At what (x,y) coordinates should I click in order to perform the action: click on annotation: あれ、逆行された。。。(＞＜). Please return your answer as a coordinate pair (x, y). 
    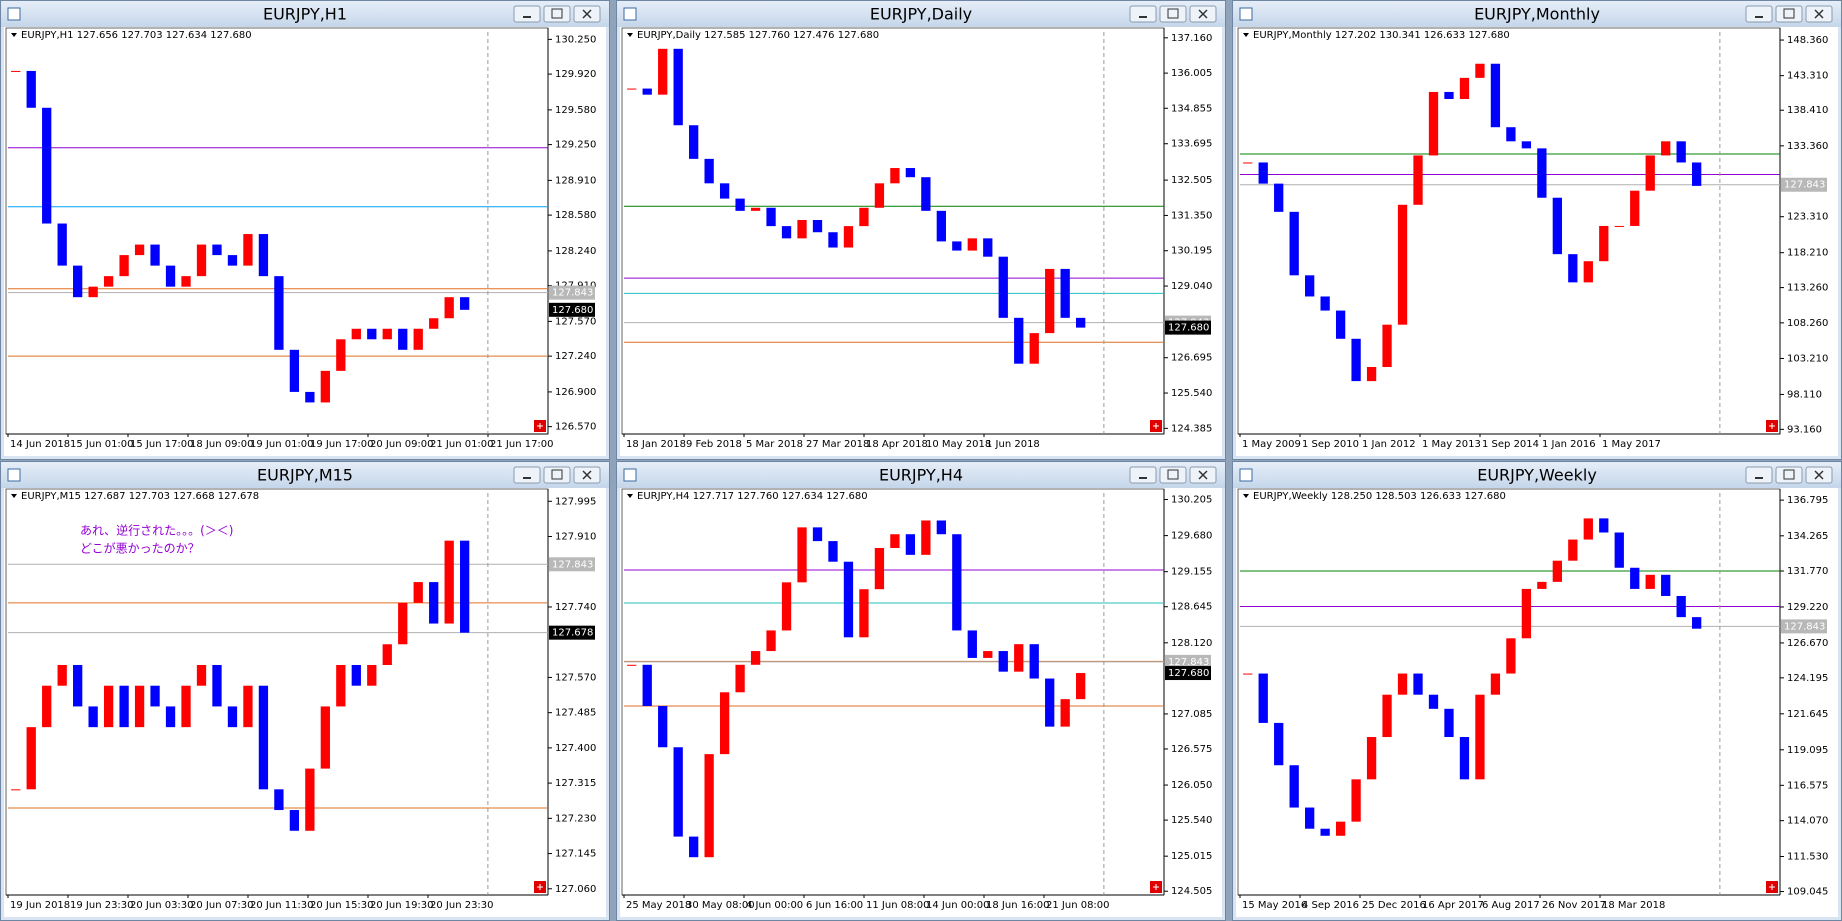
    Looking at the image, I should click on (157, 530).